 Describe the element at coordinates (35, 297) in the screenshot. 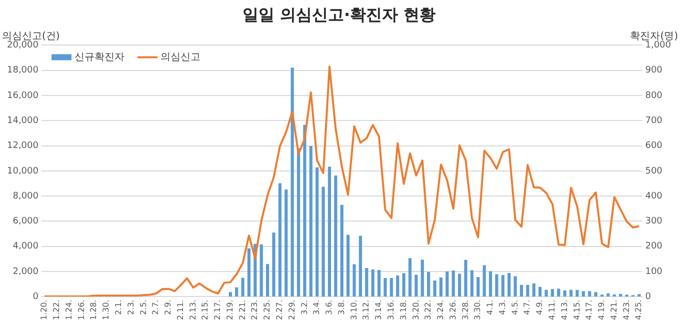

I see `y-tick-label: 0` at that location.